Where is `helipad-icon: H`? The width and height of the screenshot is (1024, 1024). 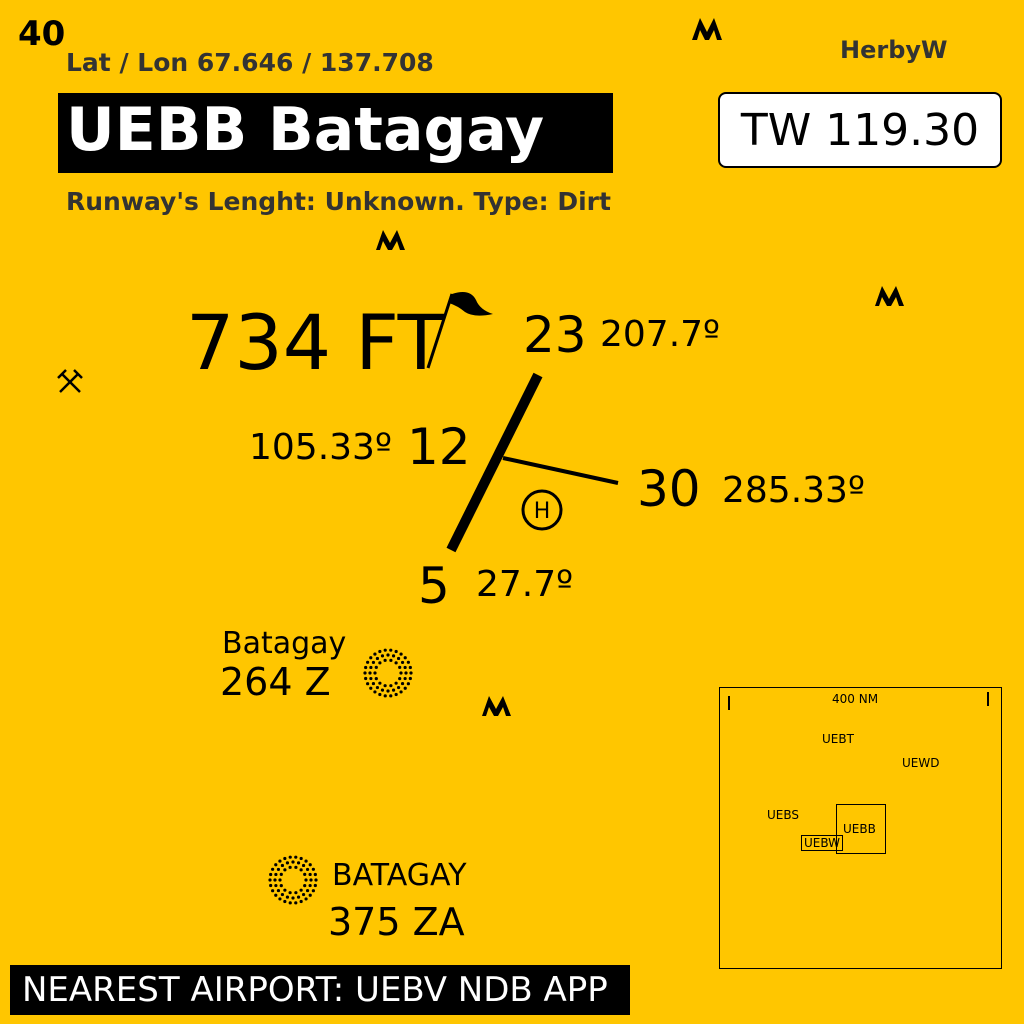
helipad-icon: H is located at coordinates (542, 510).